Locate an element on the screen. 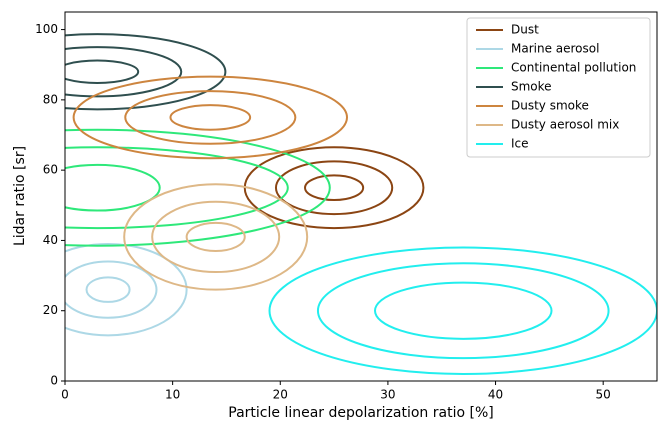 This screenshot has height=424, width=659. legend-label: Marine aerosol is located at coordinates (555, 49).